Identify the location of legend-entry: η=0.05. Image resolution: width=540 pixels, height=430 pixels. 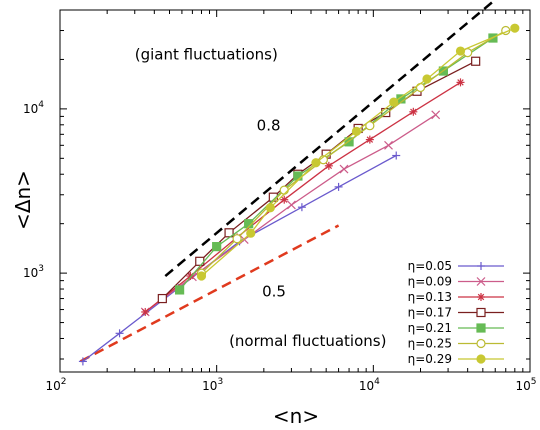
(456, 266).